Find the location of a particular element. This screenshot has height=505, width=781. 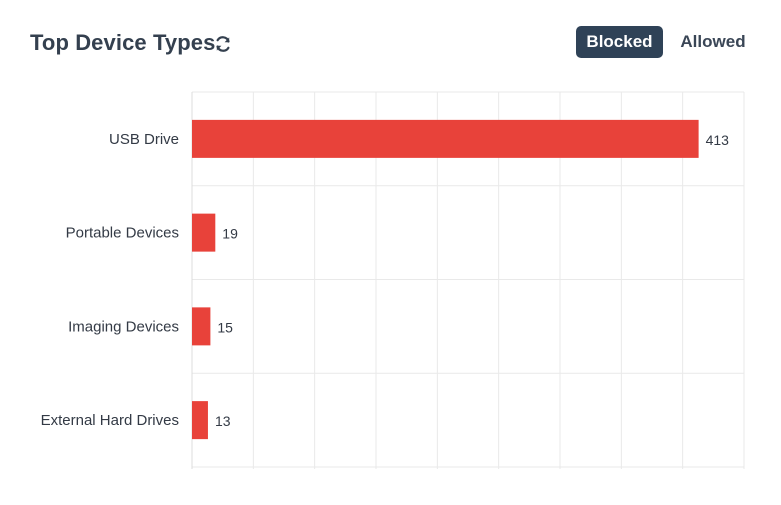

category-label: Portable Devices is located at coordinates (122, 233).